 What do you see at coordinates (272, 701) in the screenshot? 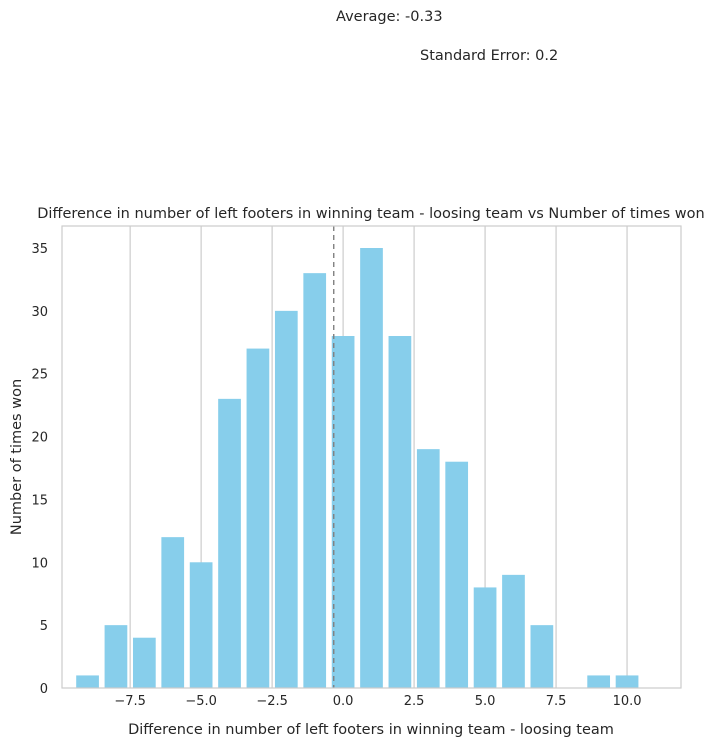
I see `x-tick-label: −2.5` at bounding box center [272, 701].